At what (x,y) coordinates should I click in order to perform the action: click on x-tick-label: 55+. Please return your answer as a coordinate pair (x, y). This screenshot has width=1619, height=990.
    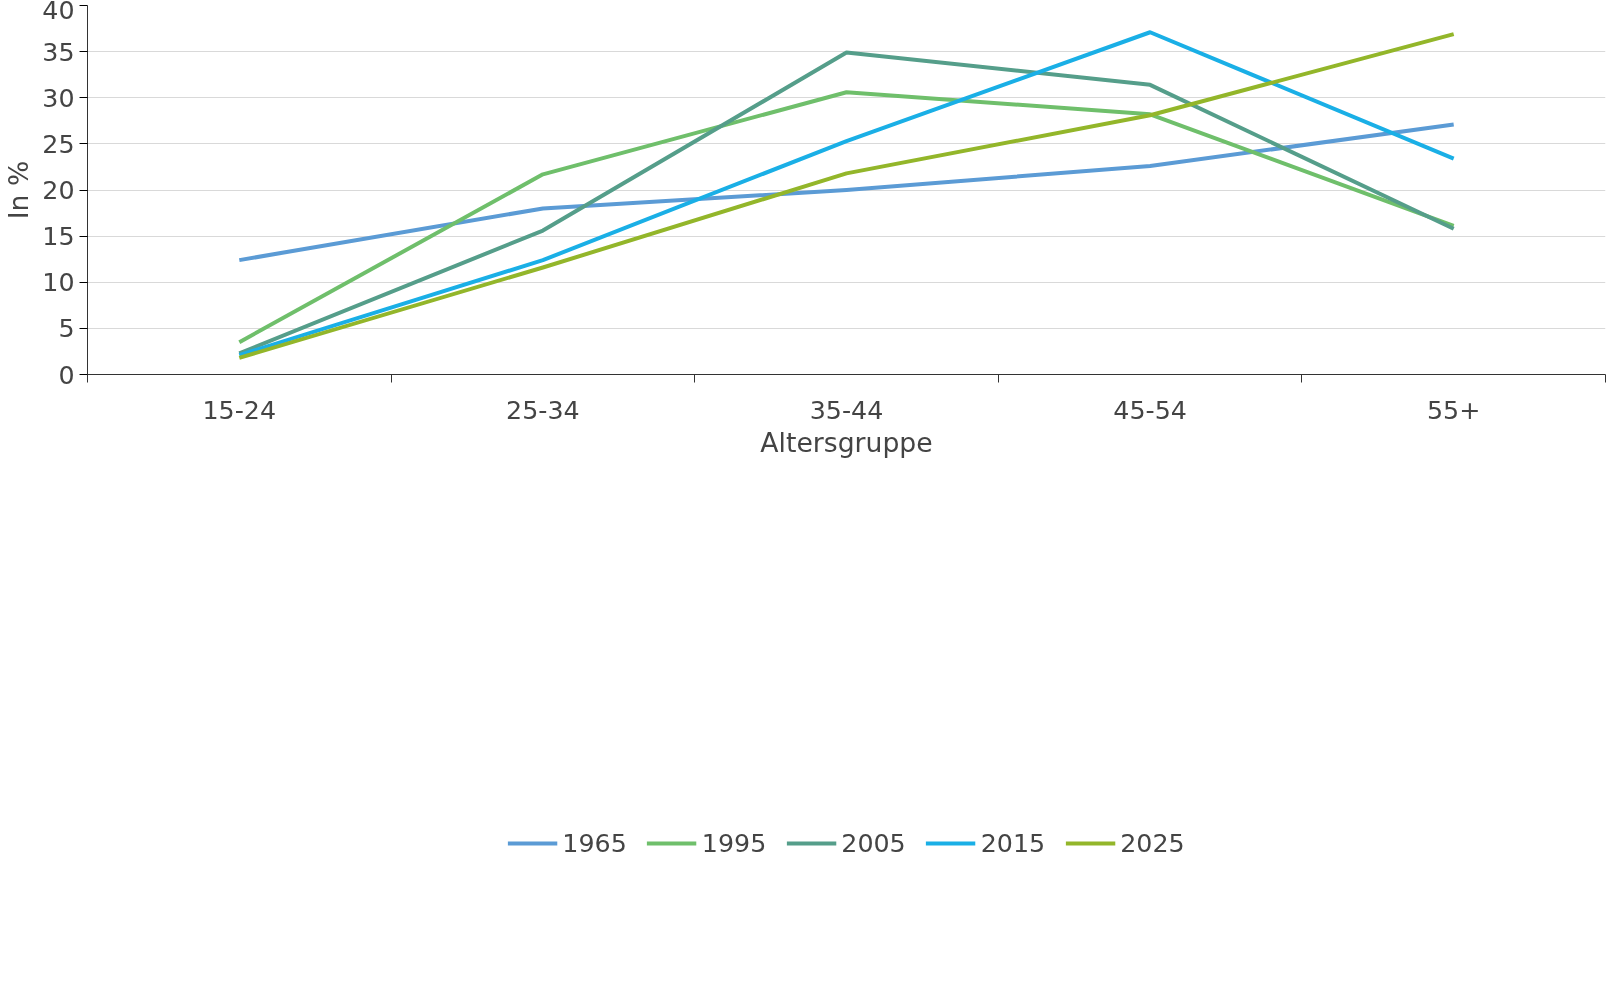
    Looking at the image, I should click on (1453, 409).